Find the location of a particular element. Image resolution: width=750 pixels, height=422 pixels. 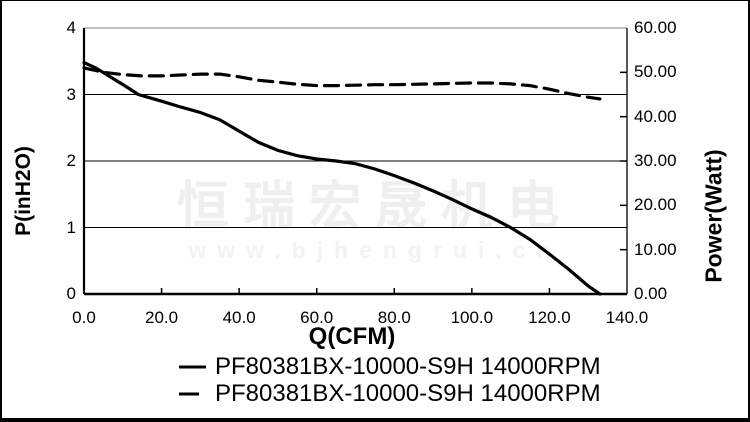

watermark-chinese-text: 恒瑞宏晟机电 is located at coordinates (374, 207).